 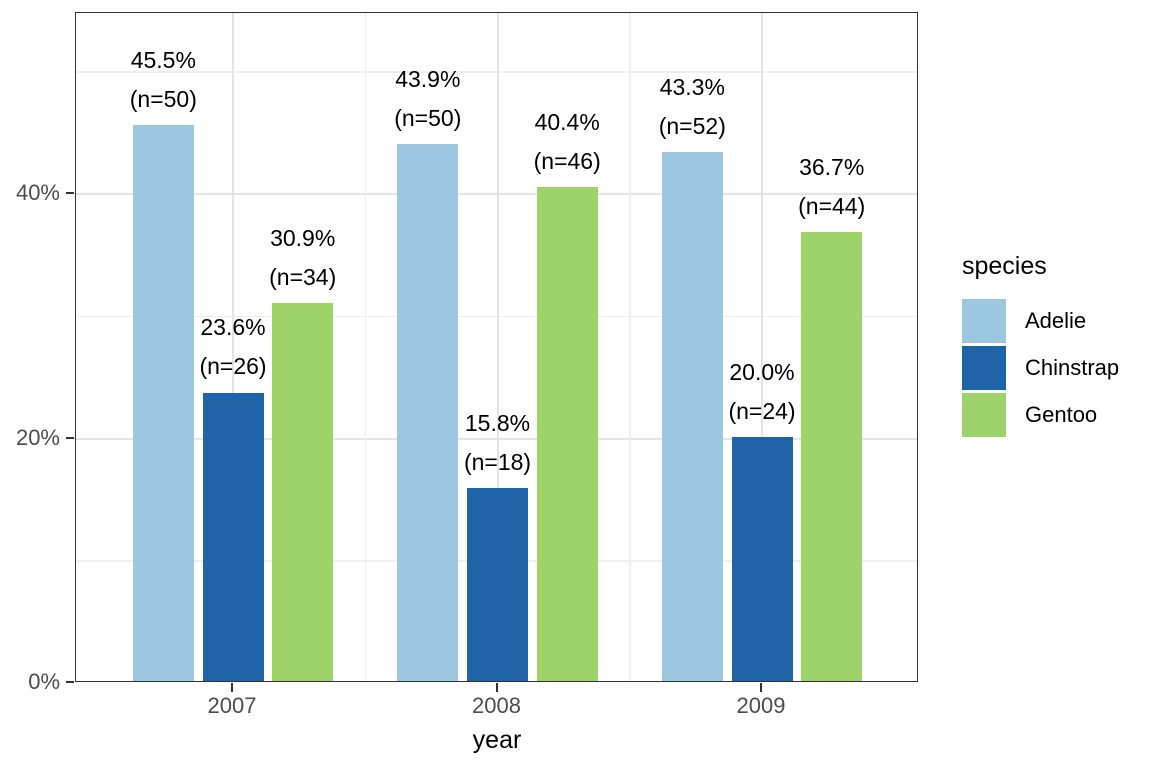 I want to click on bar-label-percent: 36.7%, so click(x=832, y=167).